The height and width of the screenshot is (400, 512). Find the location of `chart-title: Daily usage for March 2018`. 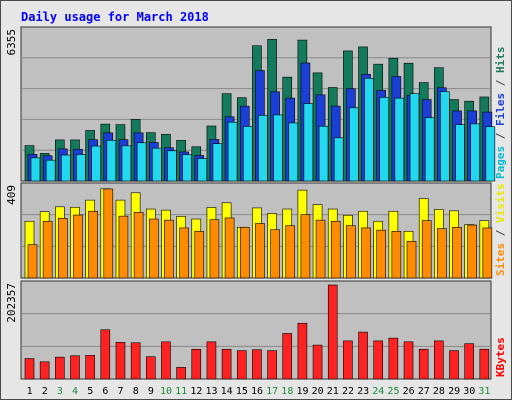

chart-title: Daily usage for March 2018 is located at coordinates (115, 17).